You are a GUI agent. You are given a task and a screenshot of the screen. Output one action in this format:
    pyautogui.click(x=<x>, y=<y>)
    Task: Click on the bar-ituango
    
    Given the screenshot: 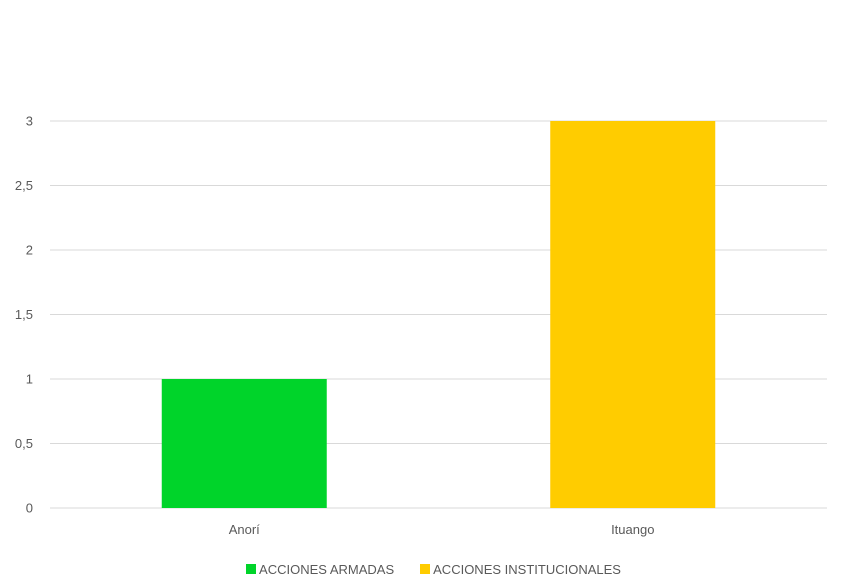 What is the action you would take?
    pyautogui.click(x=633, y=314)
    